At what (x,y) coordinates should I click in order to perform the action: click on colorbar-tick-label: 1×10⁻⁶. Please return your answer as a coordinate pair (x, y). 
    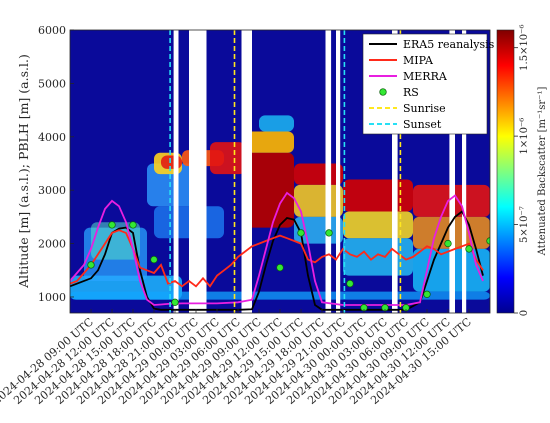
    Looking at the image, I should click on (524, 136).